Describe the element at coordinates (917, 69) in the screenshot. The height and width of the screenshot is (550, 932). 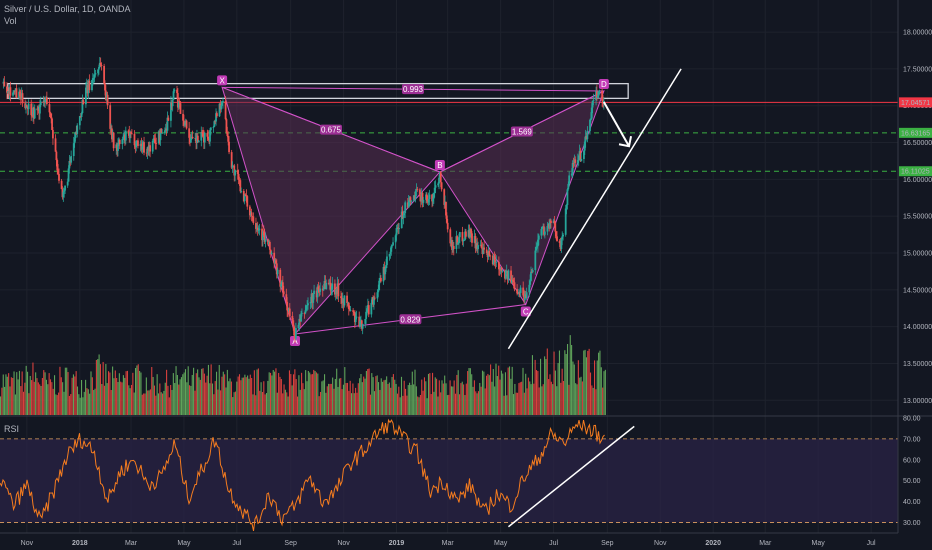
I see `y-tick-label: 17.50000` at that location.